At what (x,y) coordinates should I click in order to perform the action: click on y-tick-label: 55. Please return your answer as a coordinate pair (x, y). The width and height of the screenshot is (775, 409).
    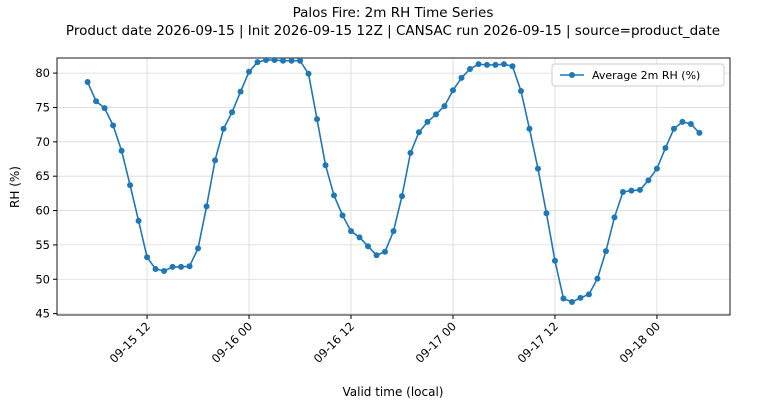
    Looking at the image, I should click on (42, 245).